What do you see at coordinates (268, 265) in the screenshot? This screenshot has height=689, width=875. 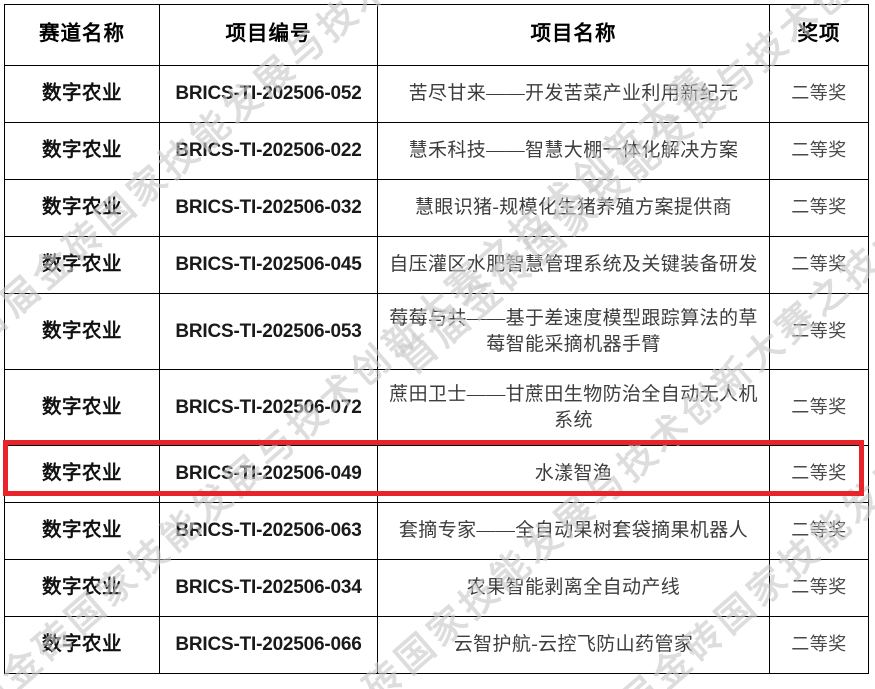 I see `cell-code: BRICS-TI-202506-045` at bounding box center [268, 265].